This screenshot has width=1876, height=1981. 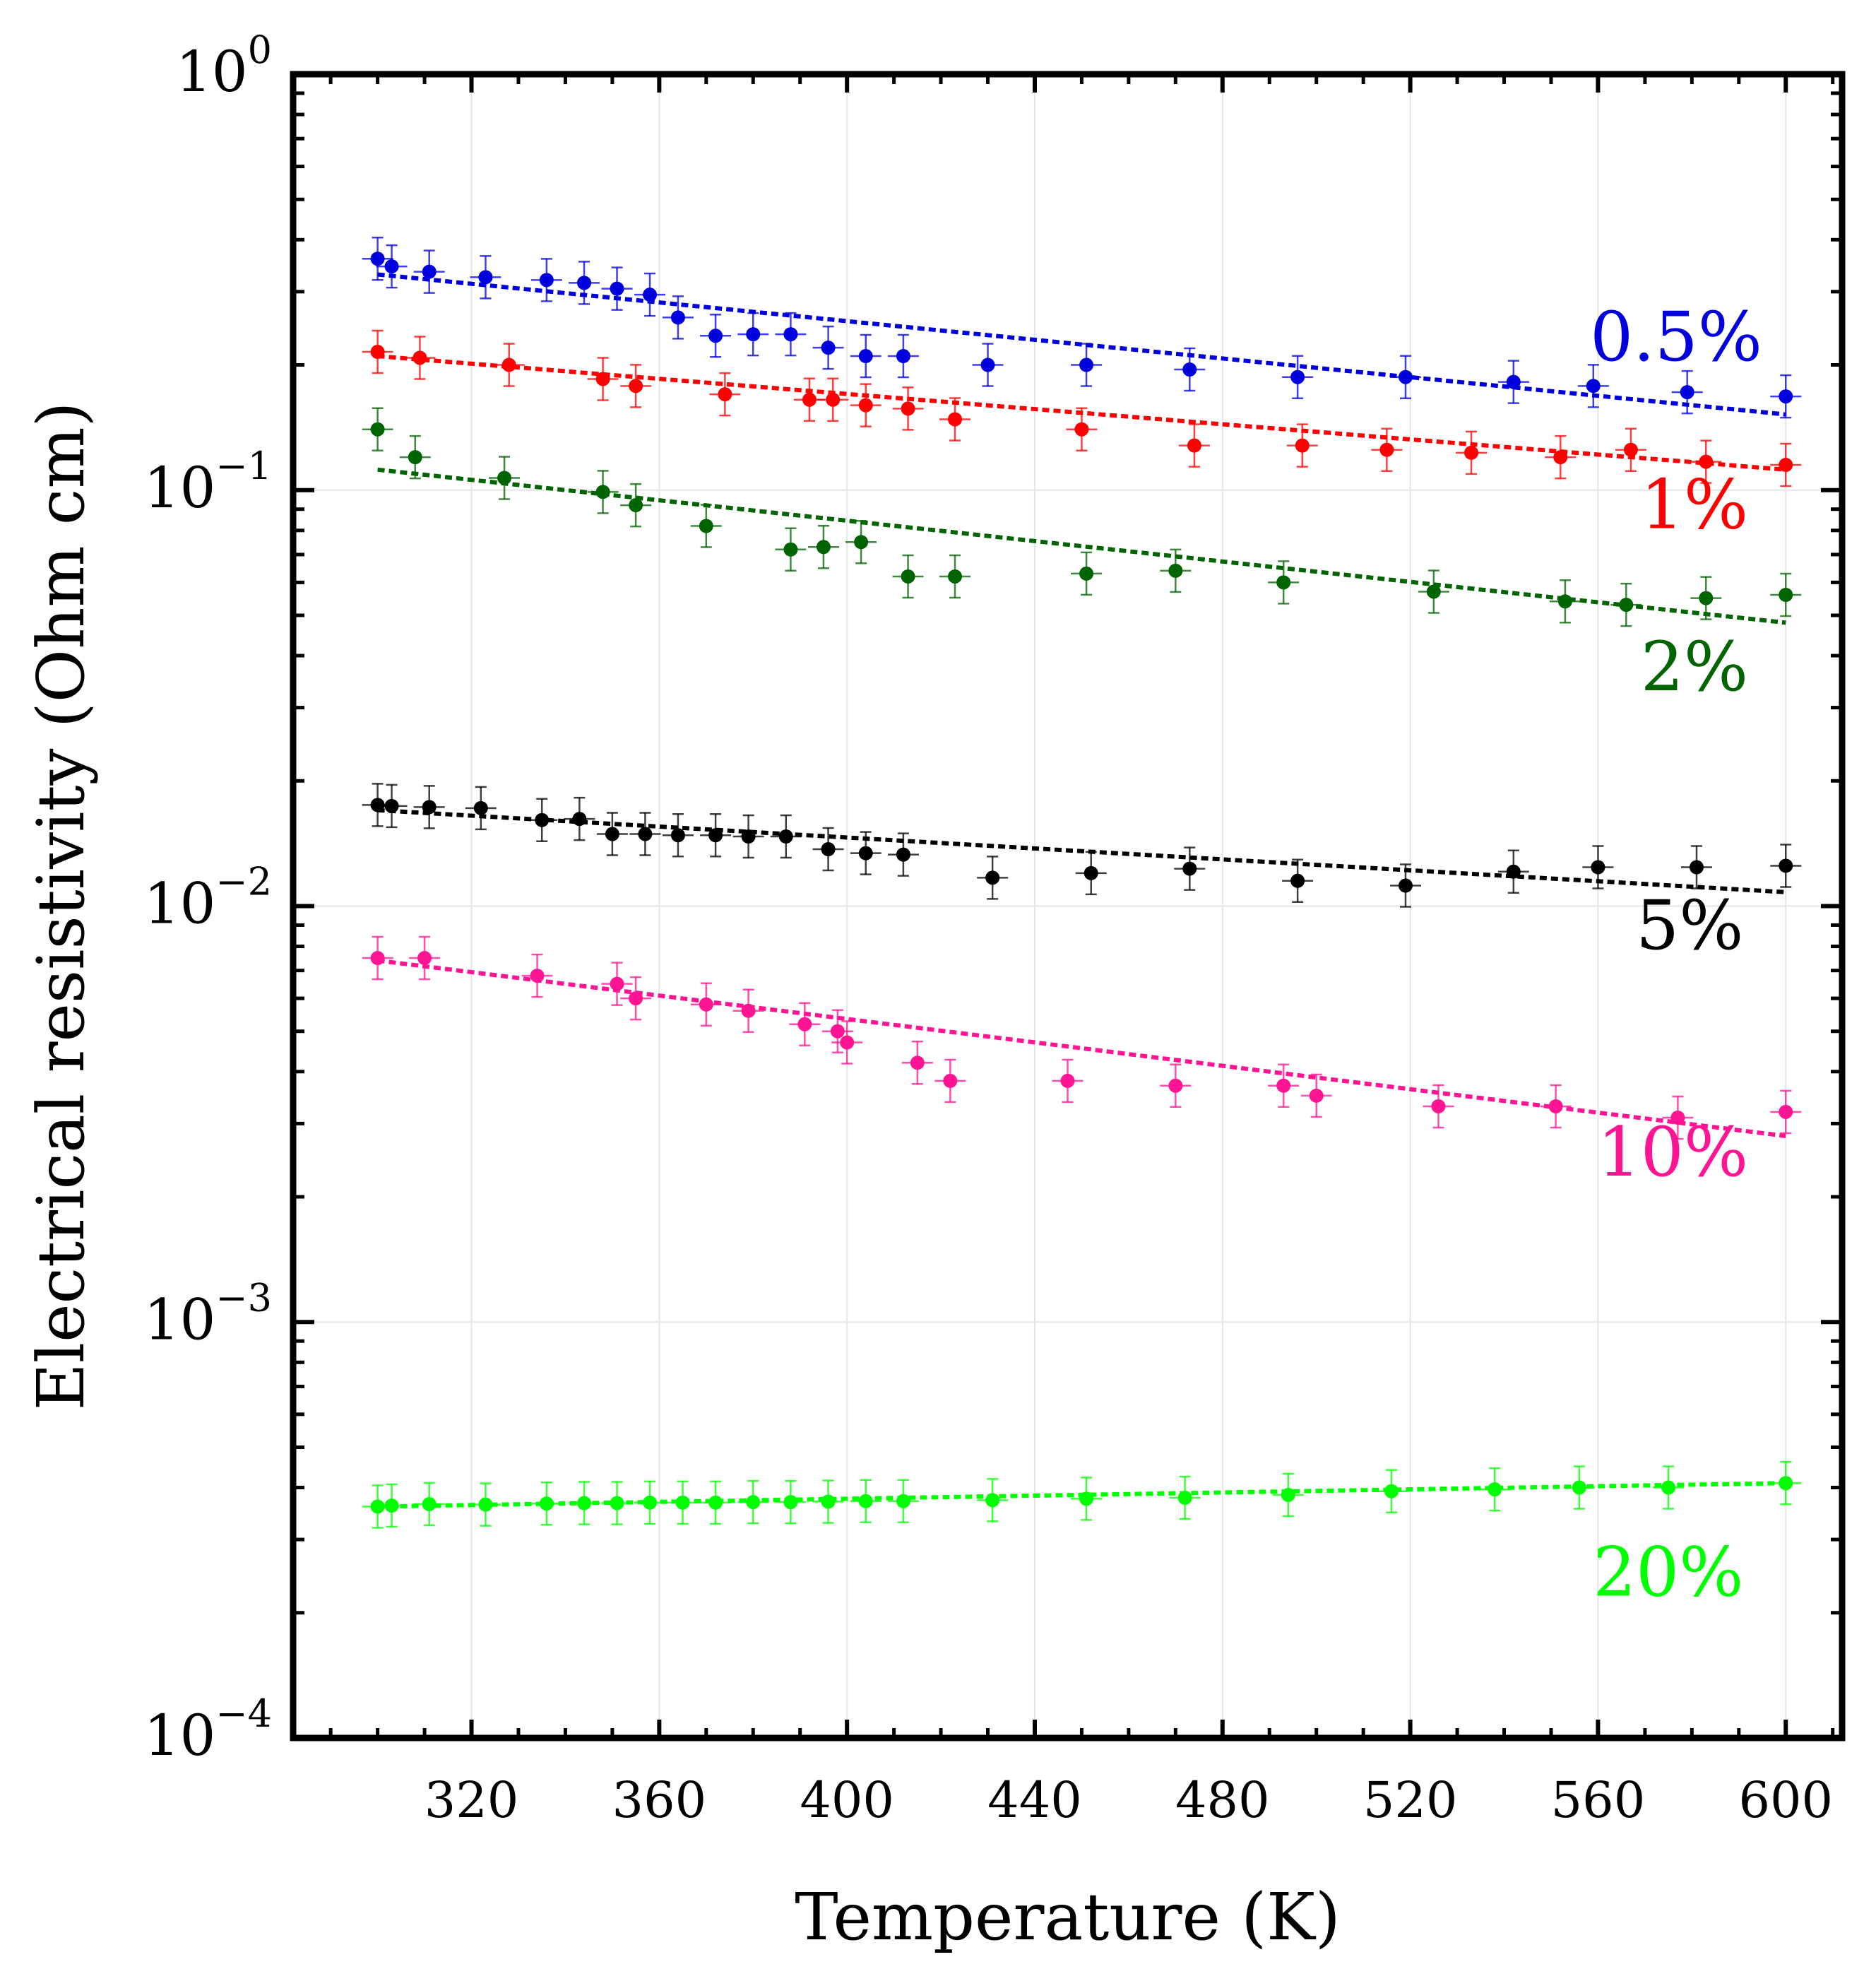 What do you see at coordinates (224, 66) in the screenshot?
I see `y-tick-label: 10⁰` at bounding box center [224, 66].